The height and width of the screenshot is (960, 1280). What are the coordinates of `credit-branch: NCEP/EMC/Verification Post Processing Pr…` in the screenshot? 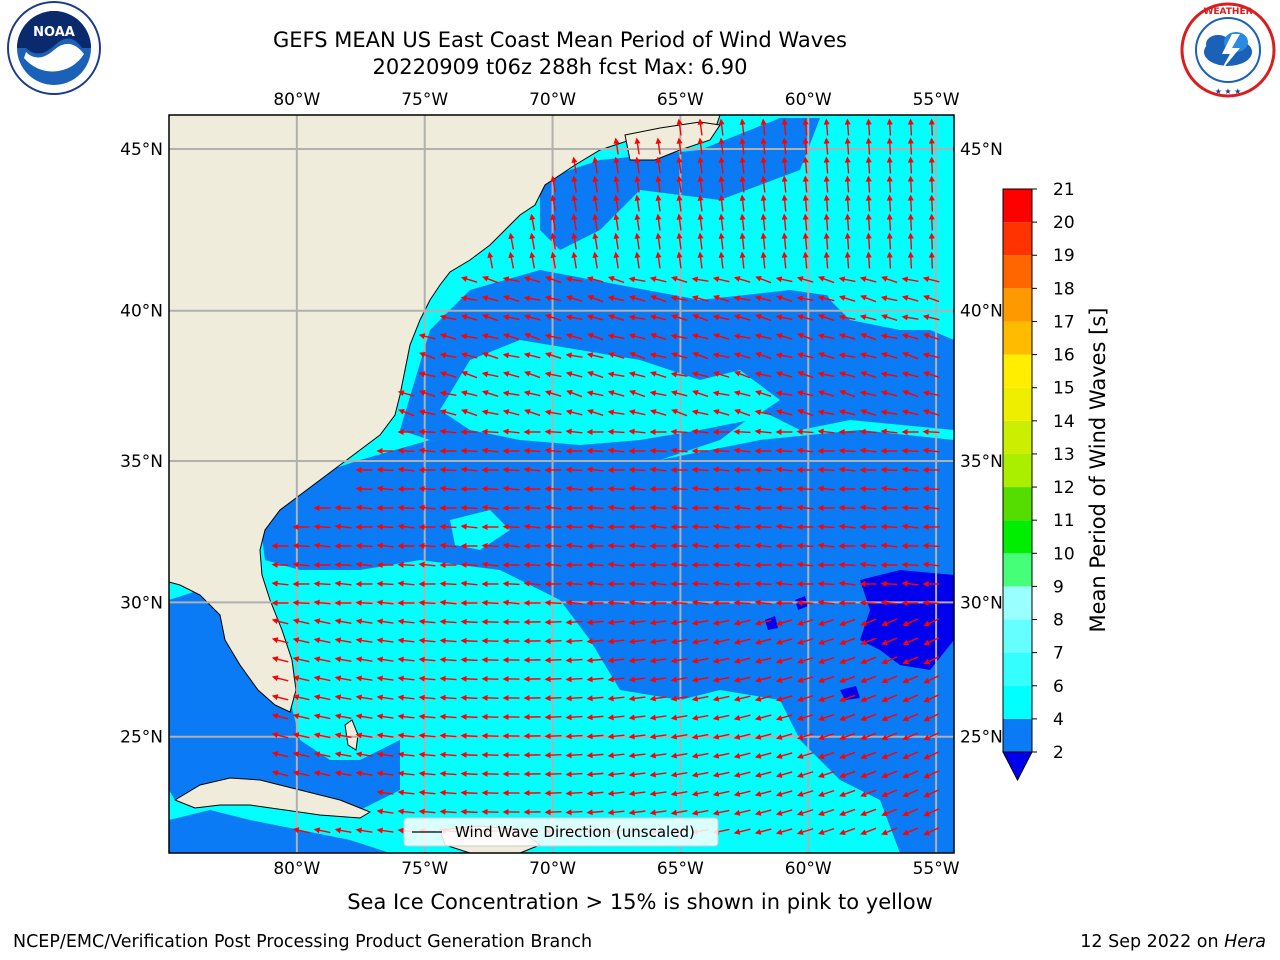 It's located at (303, 942).